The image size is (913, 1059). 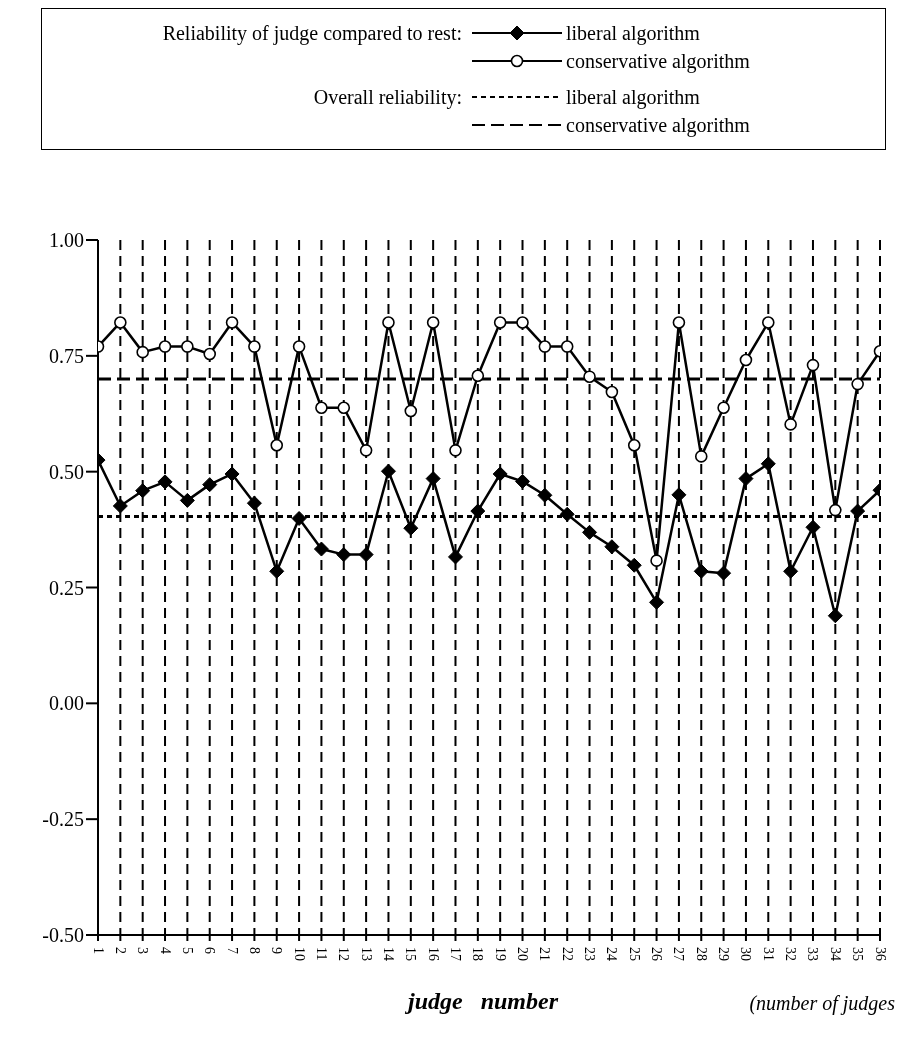 What do you see at coordinates (411, 954) in the screenshot?
I see `x-tick-label: 15` at bounding box center [411, 954].